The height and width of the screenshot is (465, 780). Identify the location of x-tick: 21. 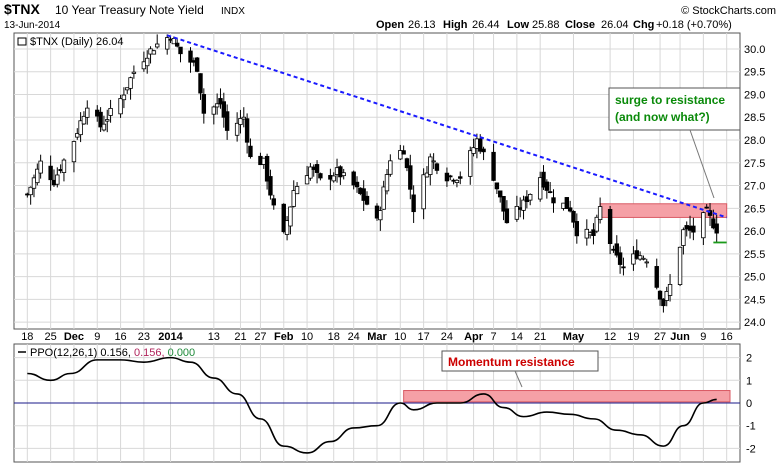
(240, 337).